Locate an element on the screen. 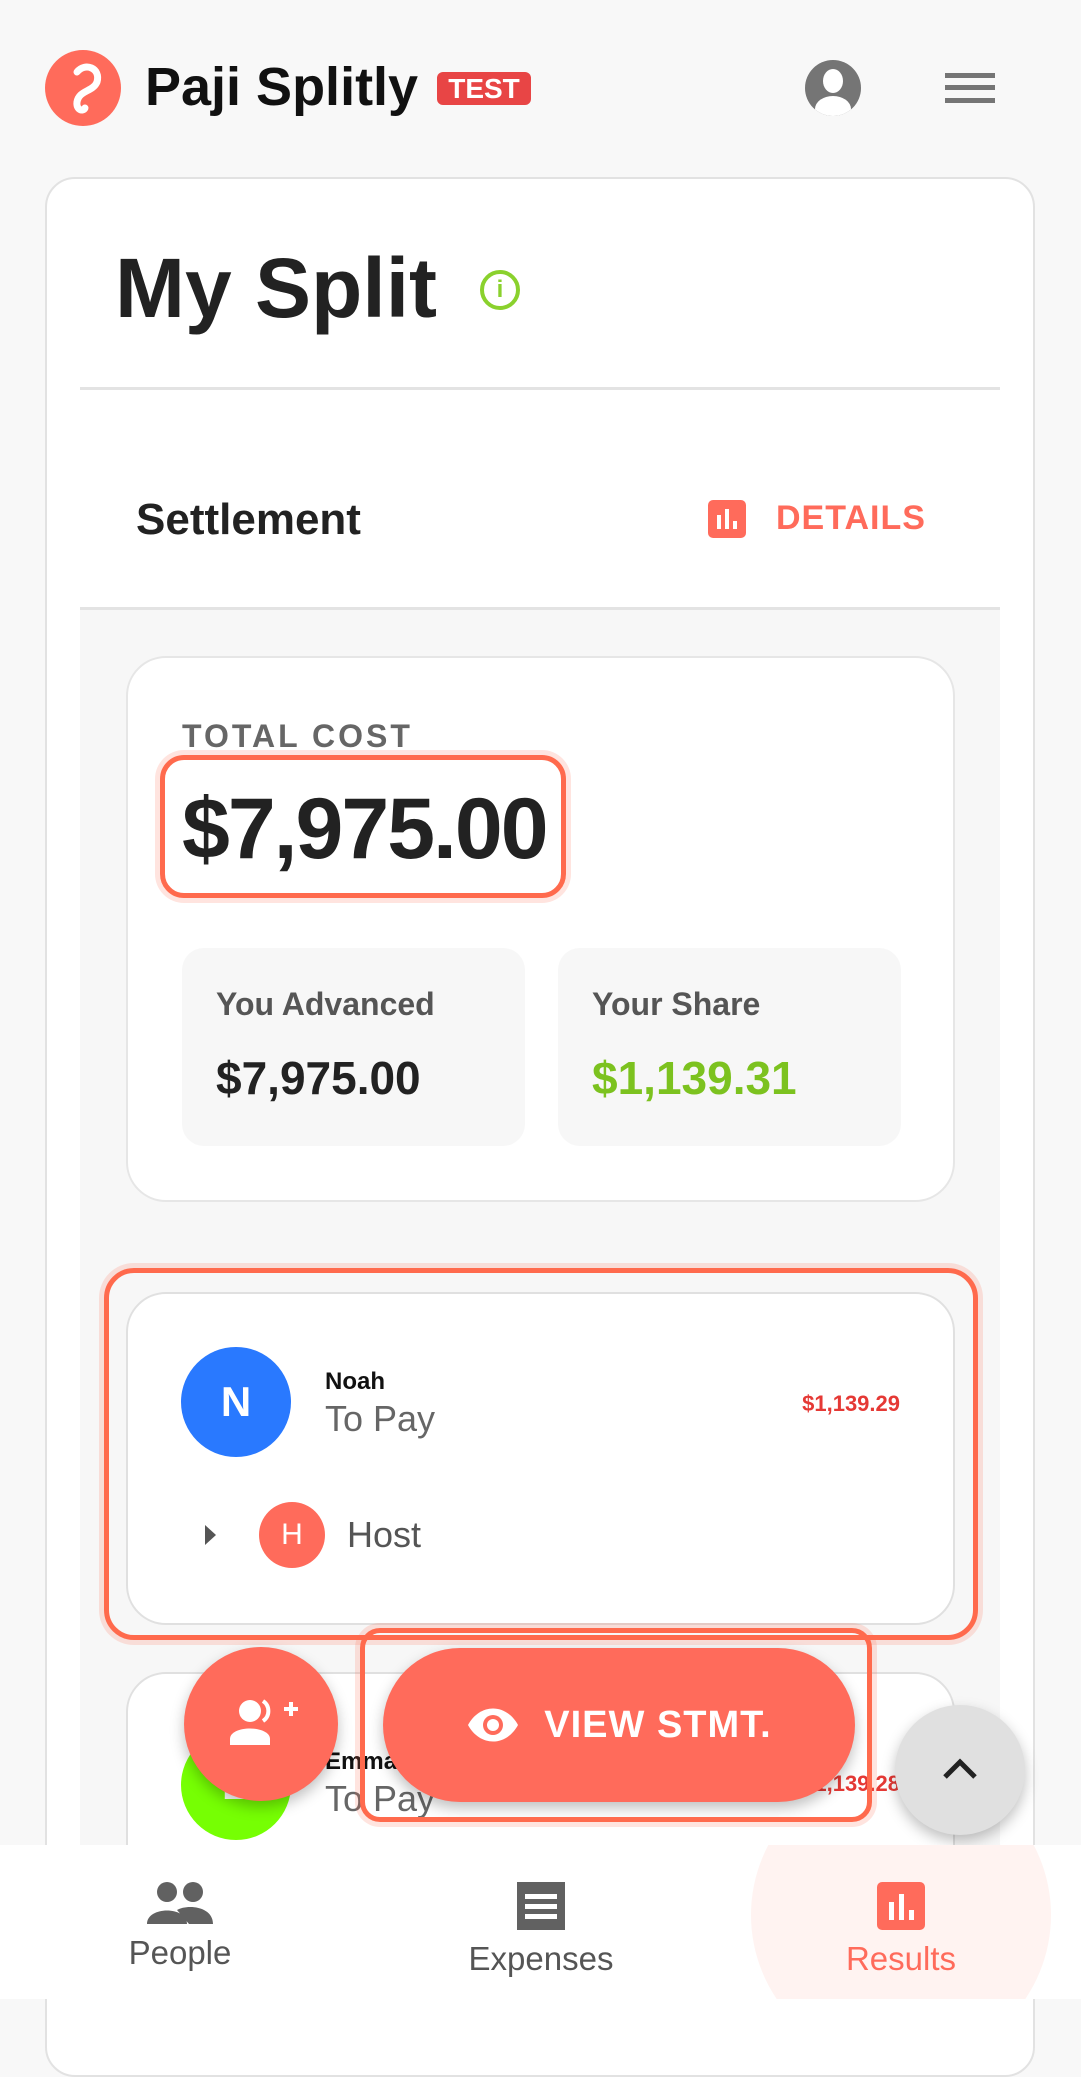 Image resolution: width=1081 pixels, height=2077 pixels. details-button: DETAILS is located at coordinates (817, 518).